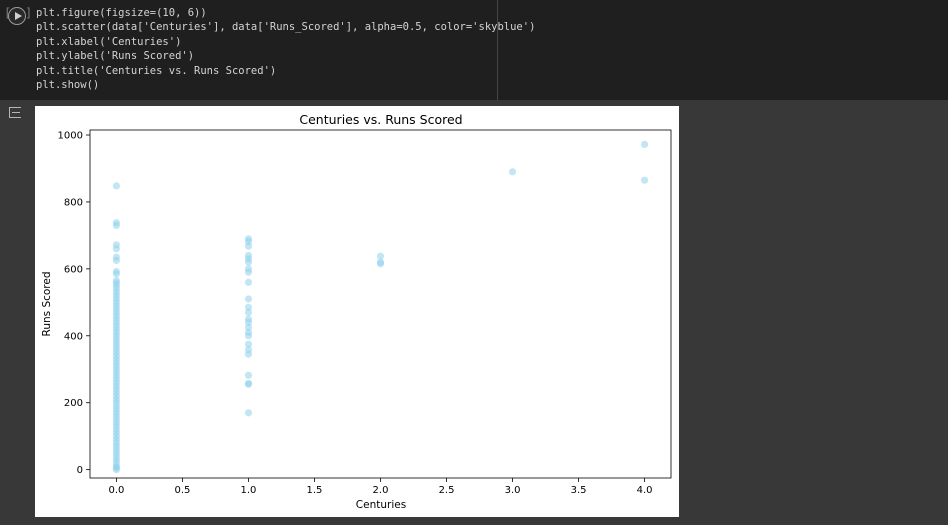 This screenshot has width=948, height=525. Describe the element at coordinates (47, 303) in the screenshot. I see `y-axis-label: Runs Scored` at that location.